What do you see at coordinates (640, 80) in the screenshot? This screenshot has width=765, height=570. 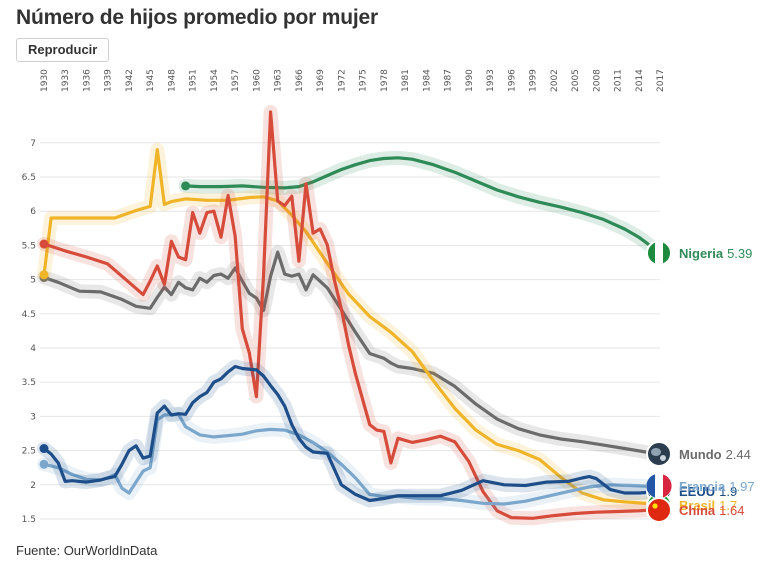 I see `x-tick-label: 2014` at bounding box center [640, 80].